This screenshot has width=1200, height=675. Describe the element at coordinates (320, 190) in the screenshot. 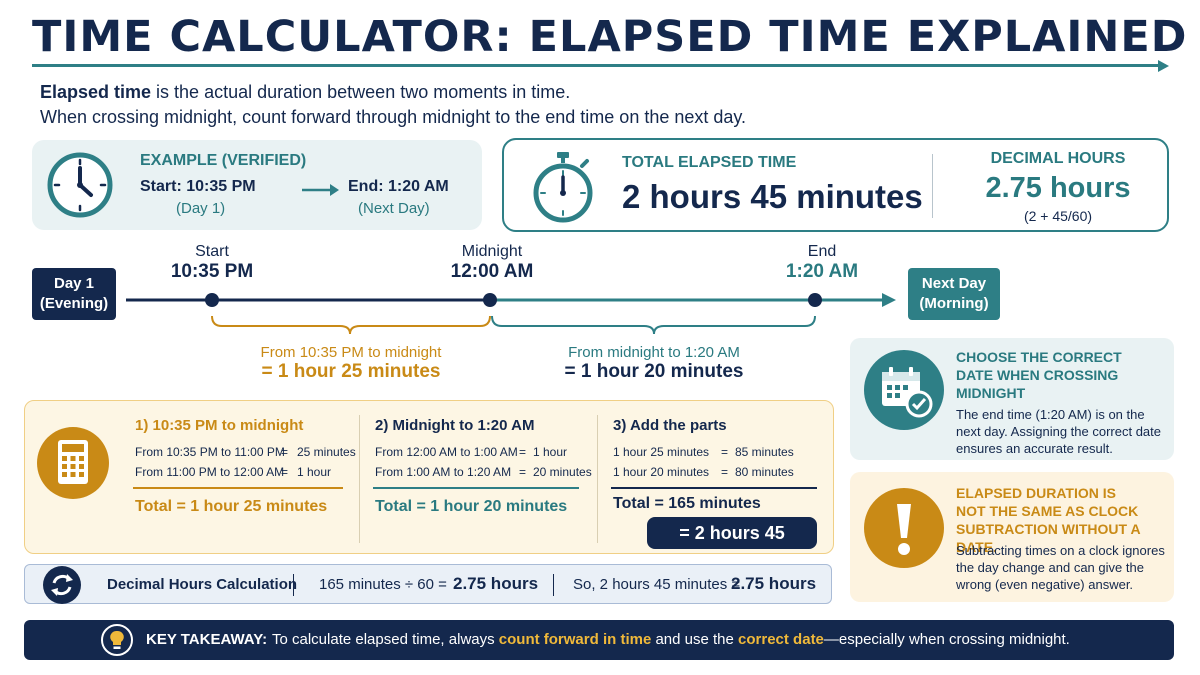

I see `arrow-right-icon` at that location.